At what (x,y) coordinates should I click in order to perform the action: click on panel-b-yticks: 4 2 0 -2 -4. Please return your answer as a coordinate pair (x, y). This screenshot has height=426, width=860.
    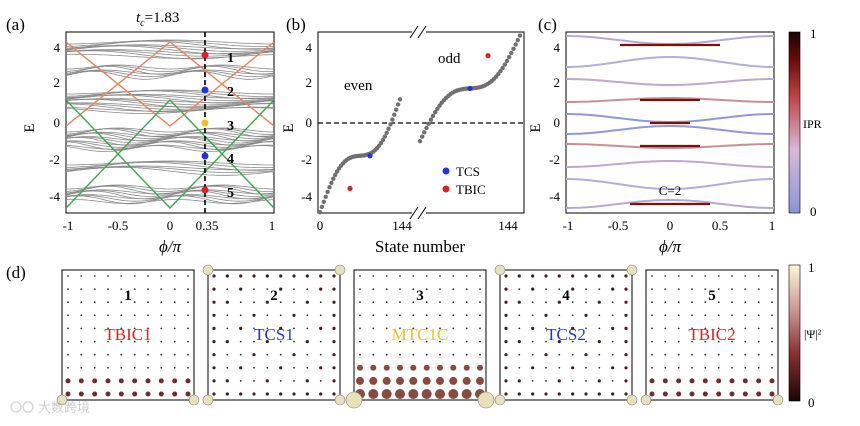
    Looking at the image, I should click on (306, 122).